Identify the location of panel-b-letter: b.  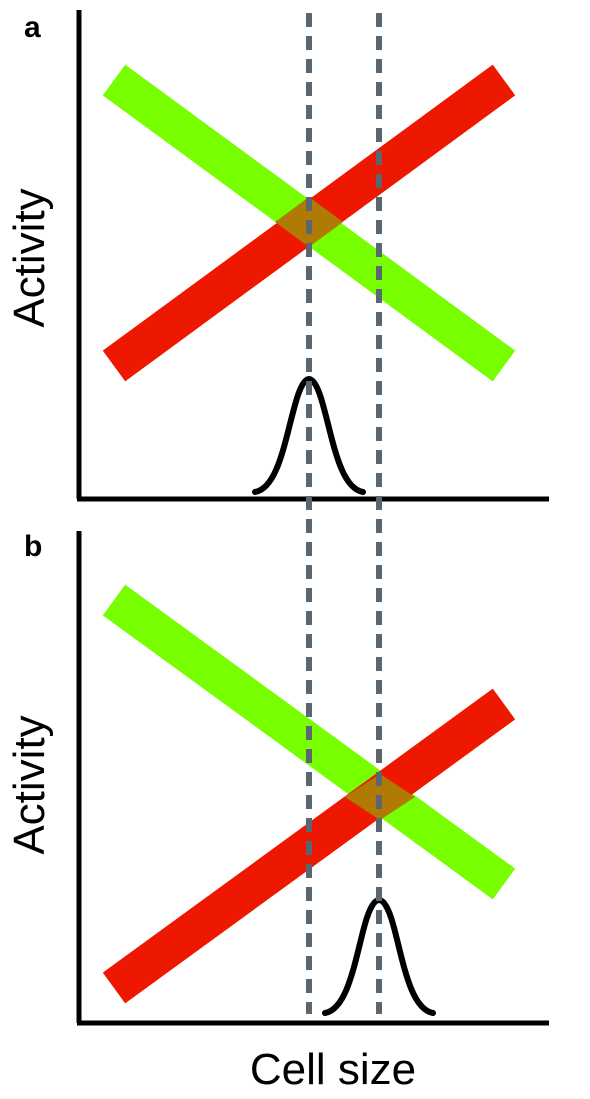
(33, 546).